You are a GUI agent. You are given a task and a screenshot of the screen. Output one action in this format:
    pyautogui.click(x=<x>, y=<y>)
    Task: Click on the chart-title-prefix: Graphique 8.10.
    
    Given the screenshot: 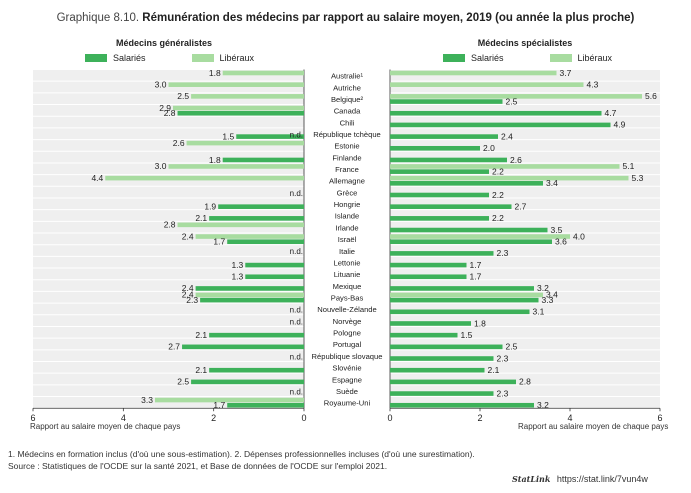 What is the action you would take?
    pyautogui.click(x=98, y=18)
    